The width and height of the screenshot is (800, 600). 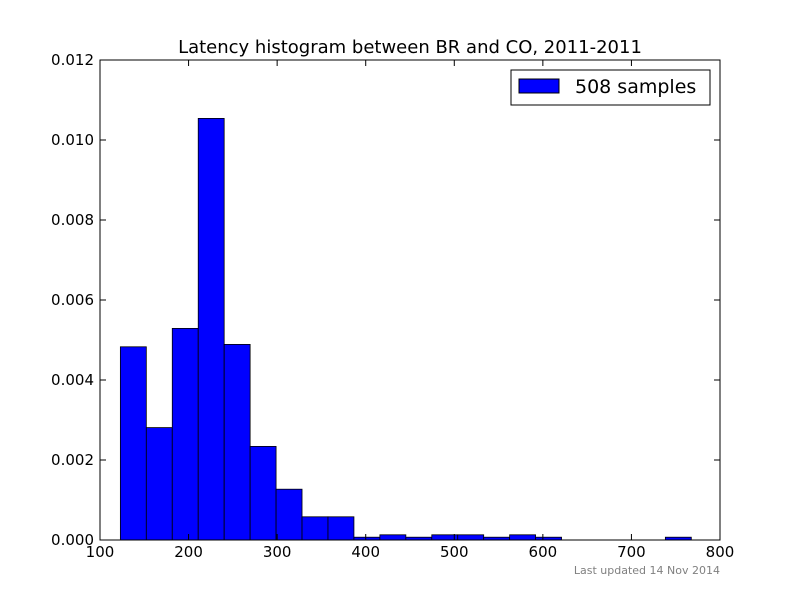 What do you see at coordinates (72, 380) in the screenshot?
I see `y-tick-label: 0.004` at bounding box center [72, 380].